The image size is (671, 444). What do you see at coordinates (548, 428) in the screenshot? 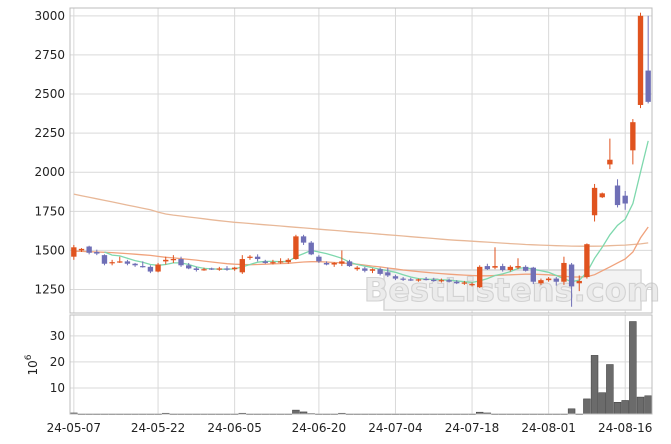
I see `date-tick-label: 24-08-01` at bounding box center [548, 428].